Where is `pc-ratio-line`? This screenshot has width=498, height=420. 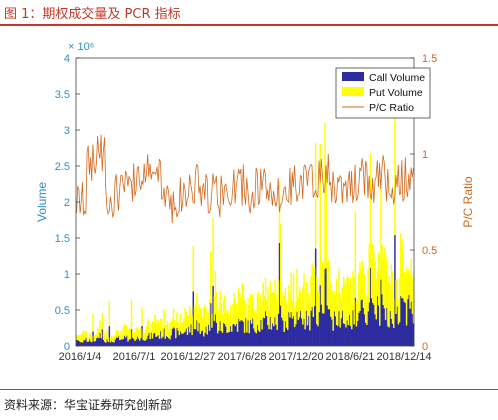 pc-ratio-line is located at coordinates (245, 179).